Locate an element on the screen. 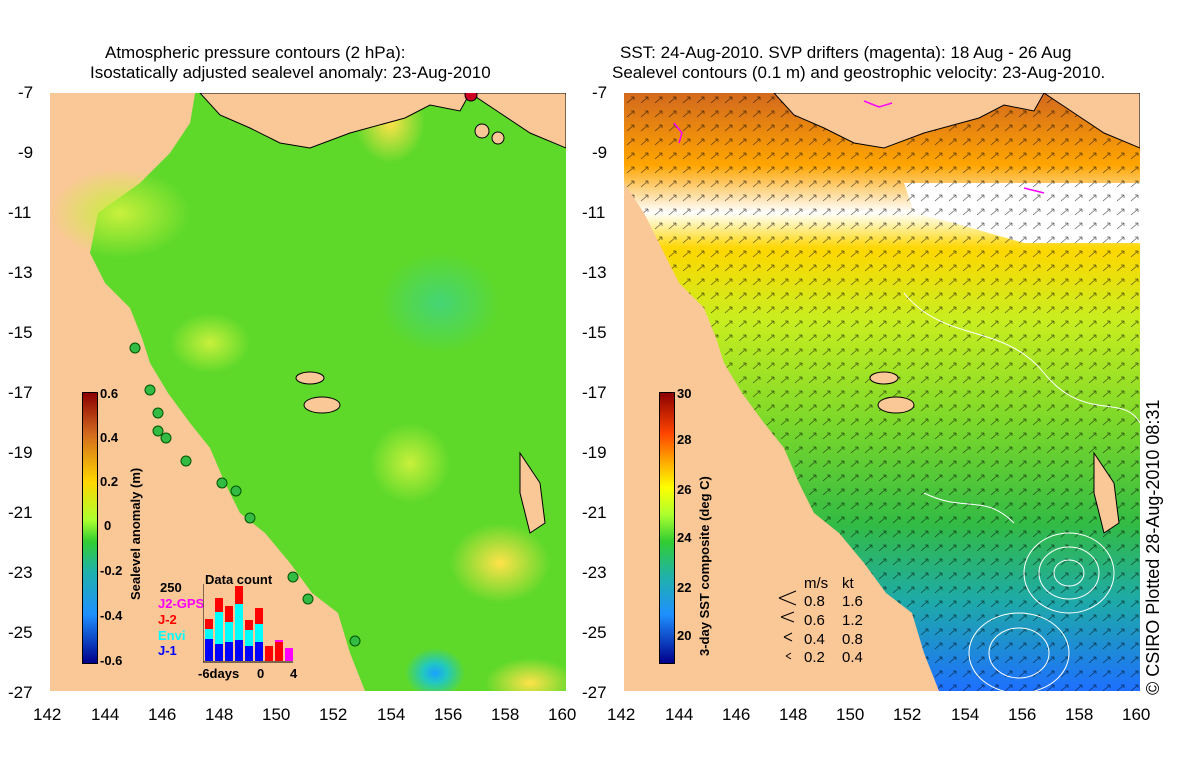 The height and width of the screenshot is (780, 1200). y-tick-left: -17 is located at coordinates (20, 392).